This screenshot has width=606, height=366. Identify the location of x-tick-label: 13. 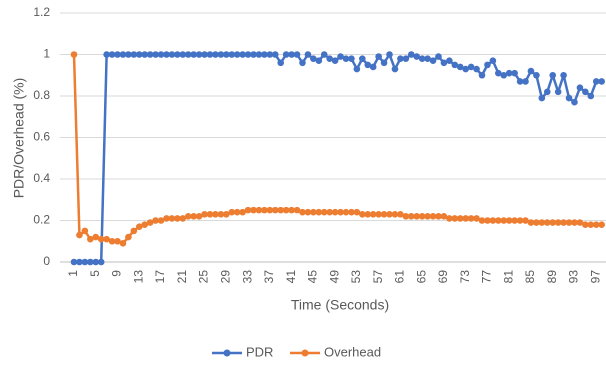
(138, 277).